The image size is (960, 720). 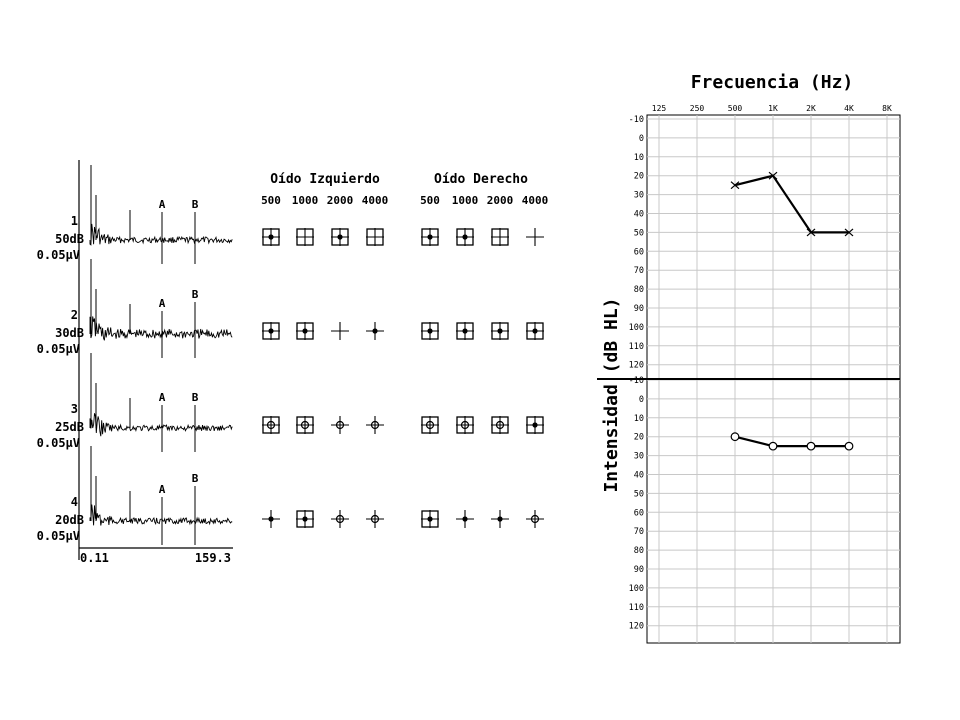 What do you see at coordinates (340, 331) in the screenshot?
I see `response-symbol-cross` at bounding box center [340, 331].